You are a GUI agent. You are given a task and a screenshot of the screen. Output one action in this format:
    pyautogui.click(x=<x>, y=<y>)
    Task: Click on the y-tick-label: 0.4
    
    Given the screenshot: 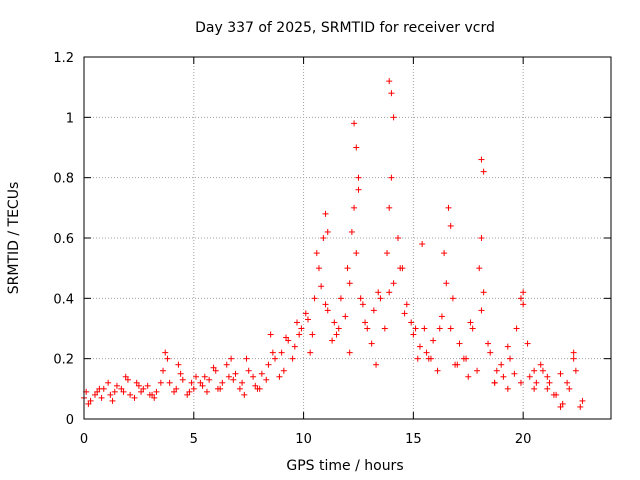 What is the action you would take?
    pyautogui.click(x=63, y=299)
    